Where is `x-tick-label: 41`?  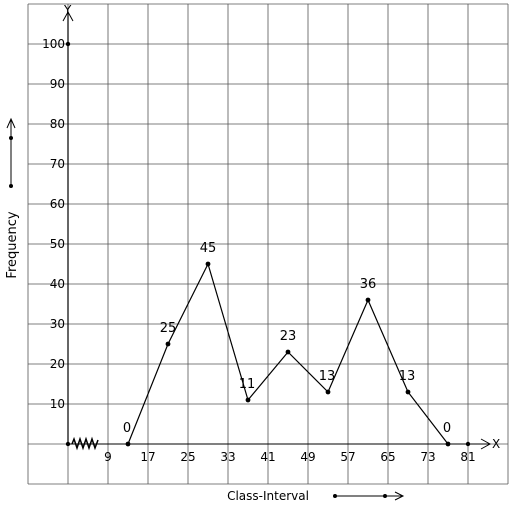 x-tick-label: 41 is located at coordinates (267, 457).